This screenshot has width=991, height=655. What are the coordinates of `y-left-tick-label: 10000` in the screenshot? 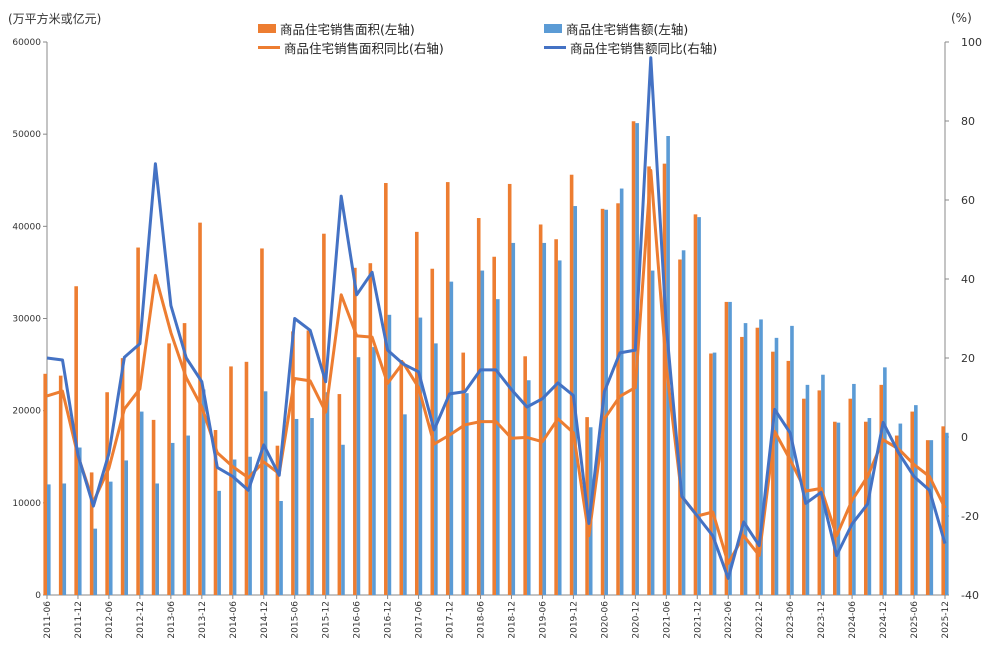 It's located at (26, 504).